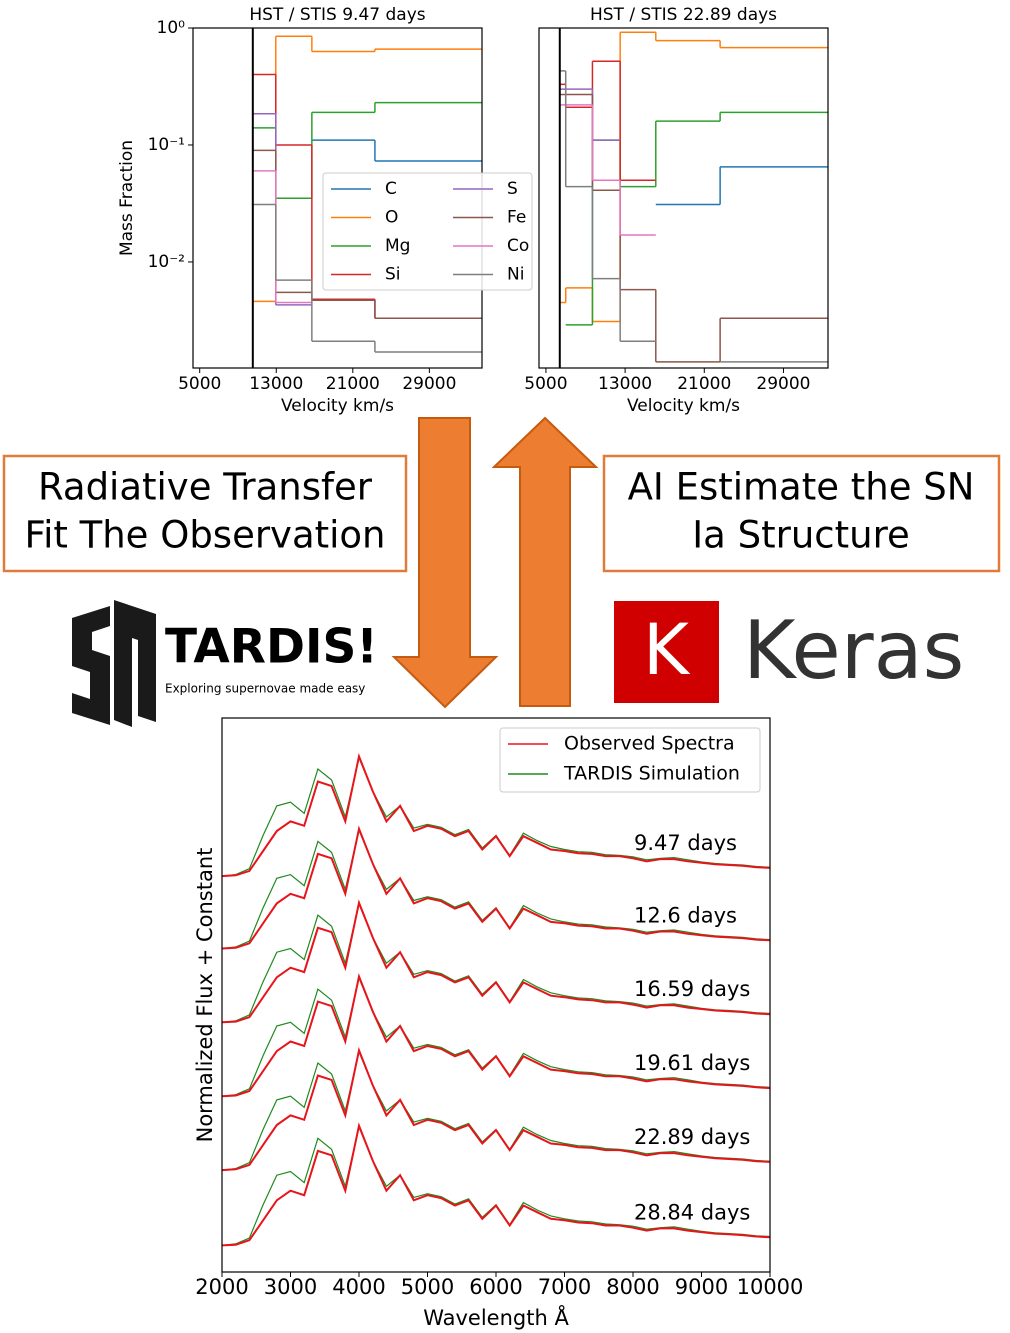 This screenshot has width=1010, height=1333. What do you see at coordinates (114, 663) in the screenshot?
I see `tardis-glyph` at bounding box center [114, 663].